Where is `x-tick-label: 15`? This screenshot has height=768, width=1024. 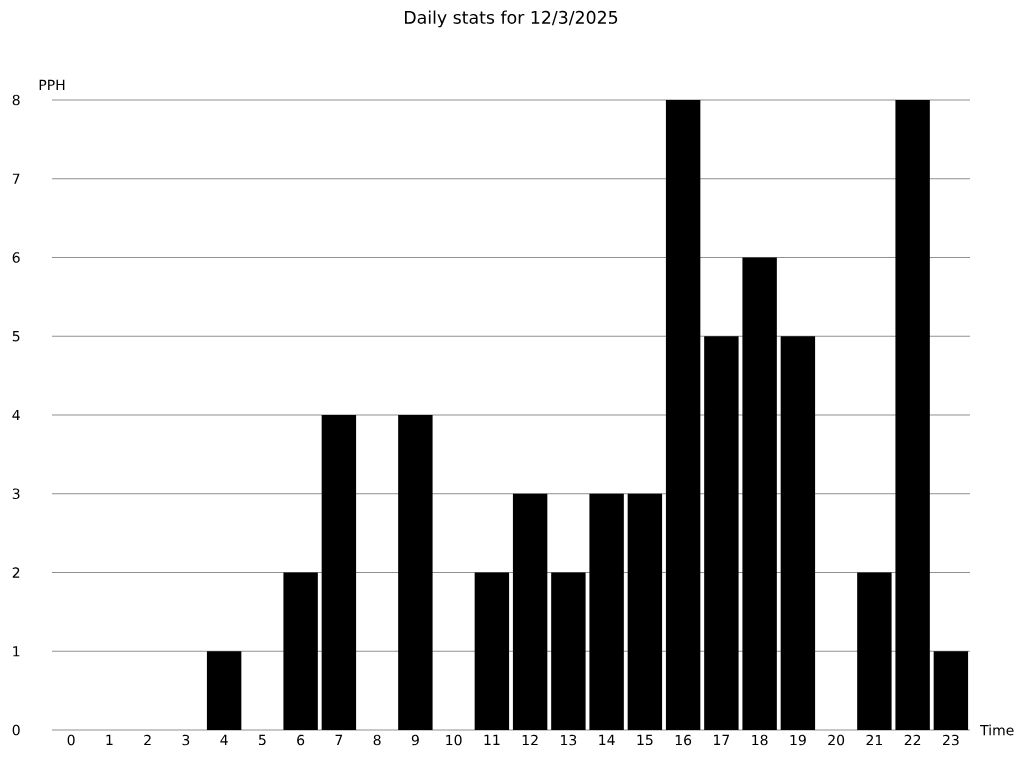 x-tick-label: 15 is located at coordinates (645, 740).